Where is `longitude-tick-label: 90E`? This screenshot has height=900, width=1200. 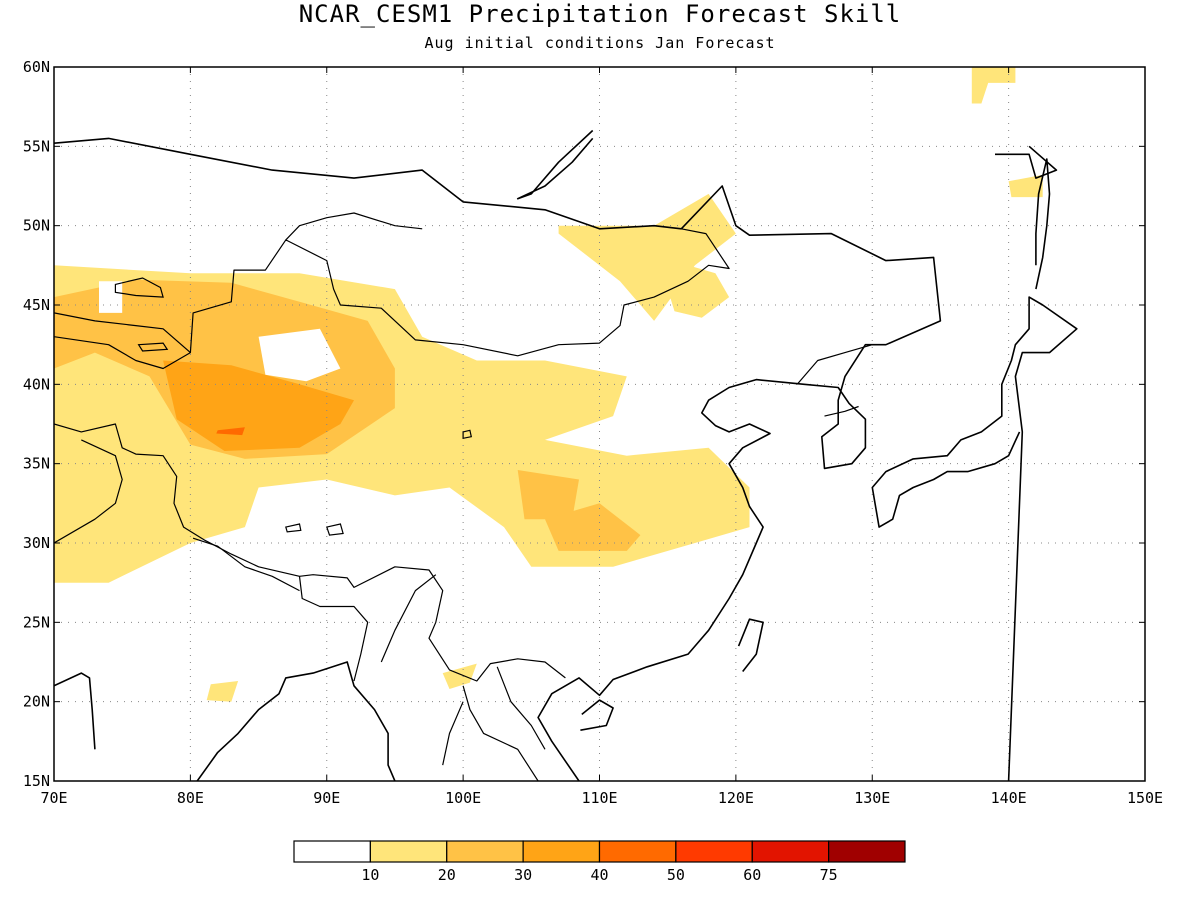 longitude-tick-label: 90E is located at coordinates (326, 798).